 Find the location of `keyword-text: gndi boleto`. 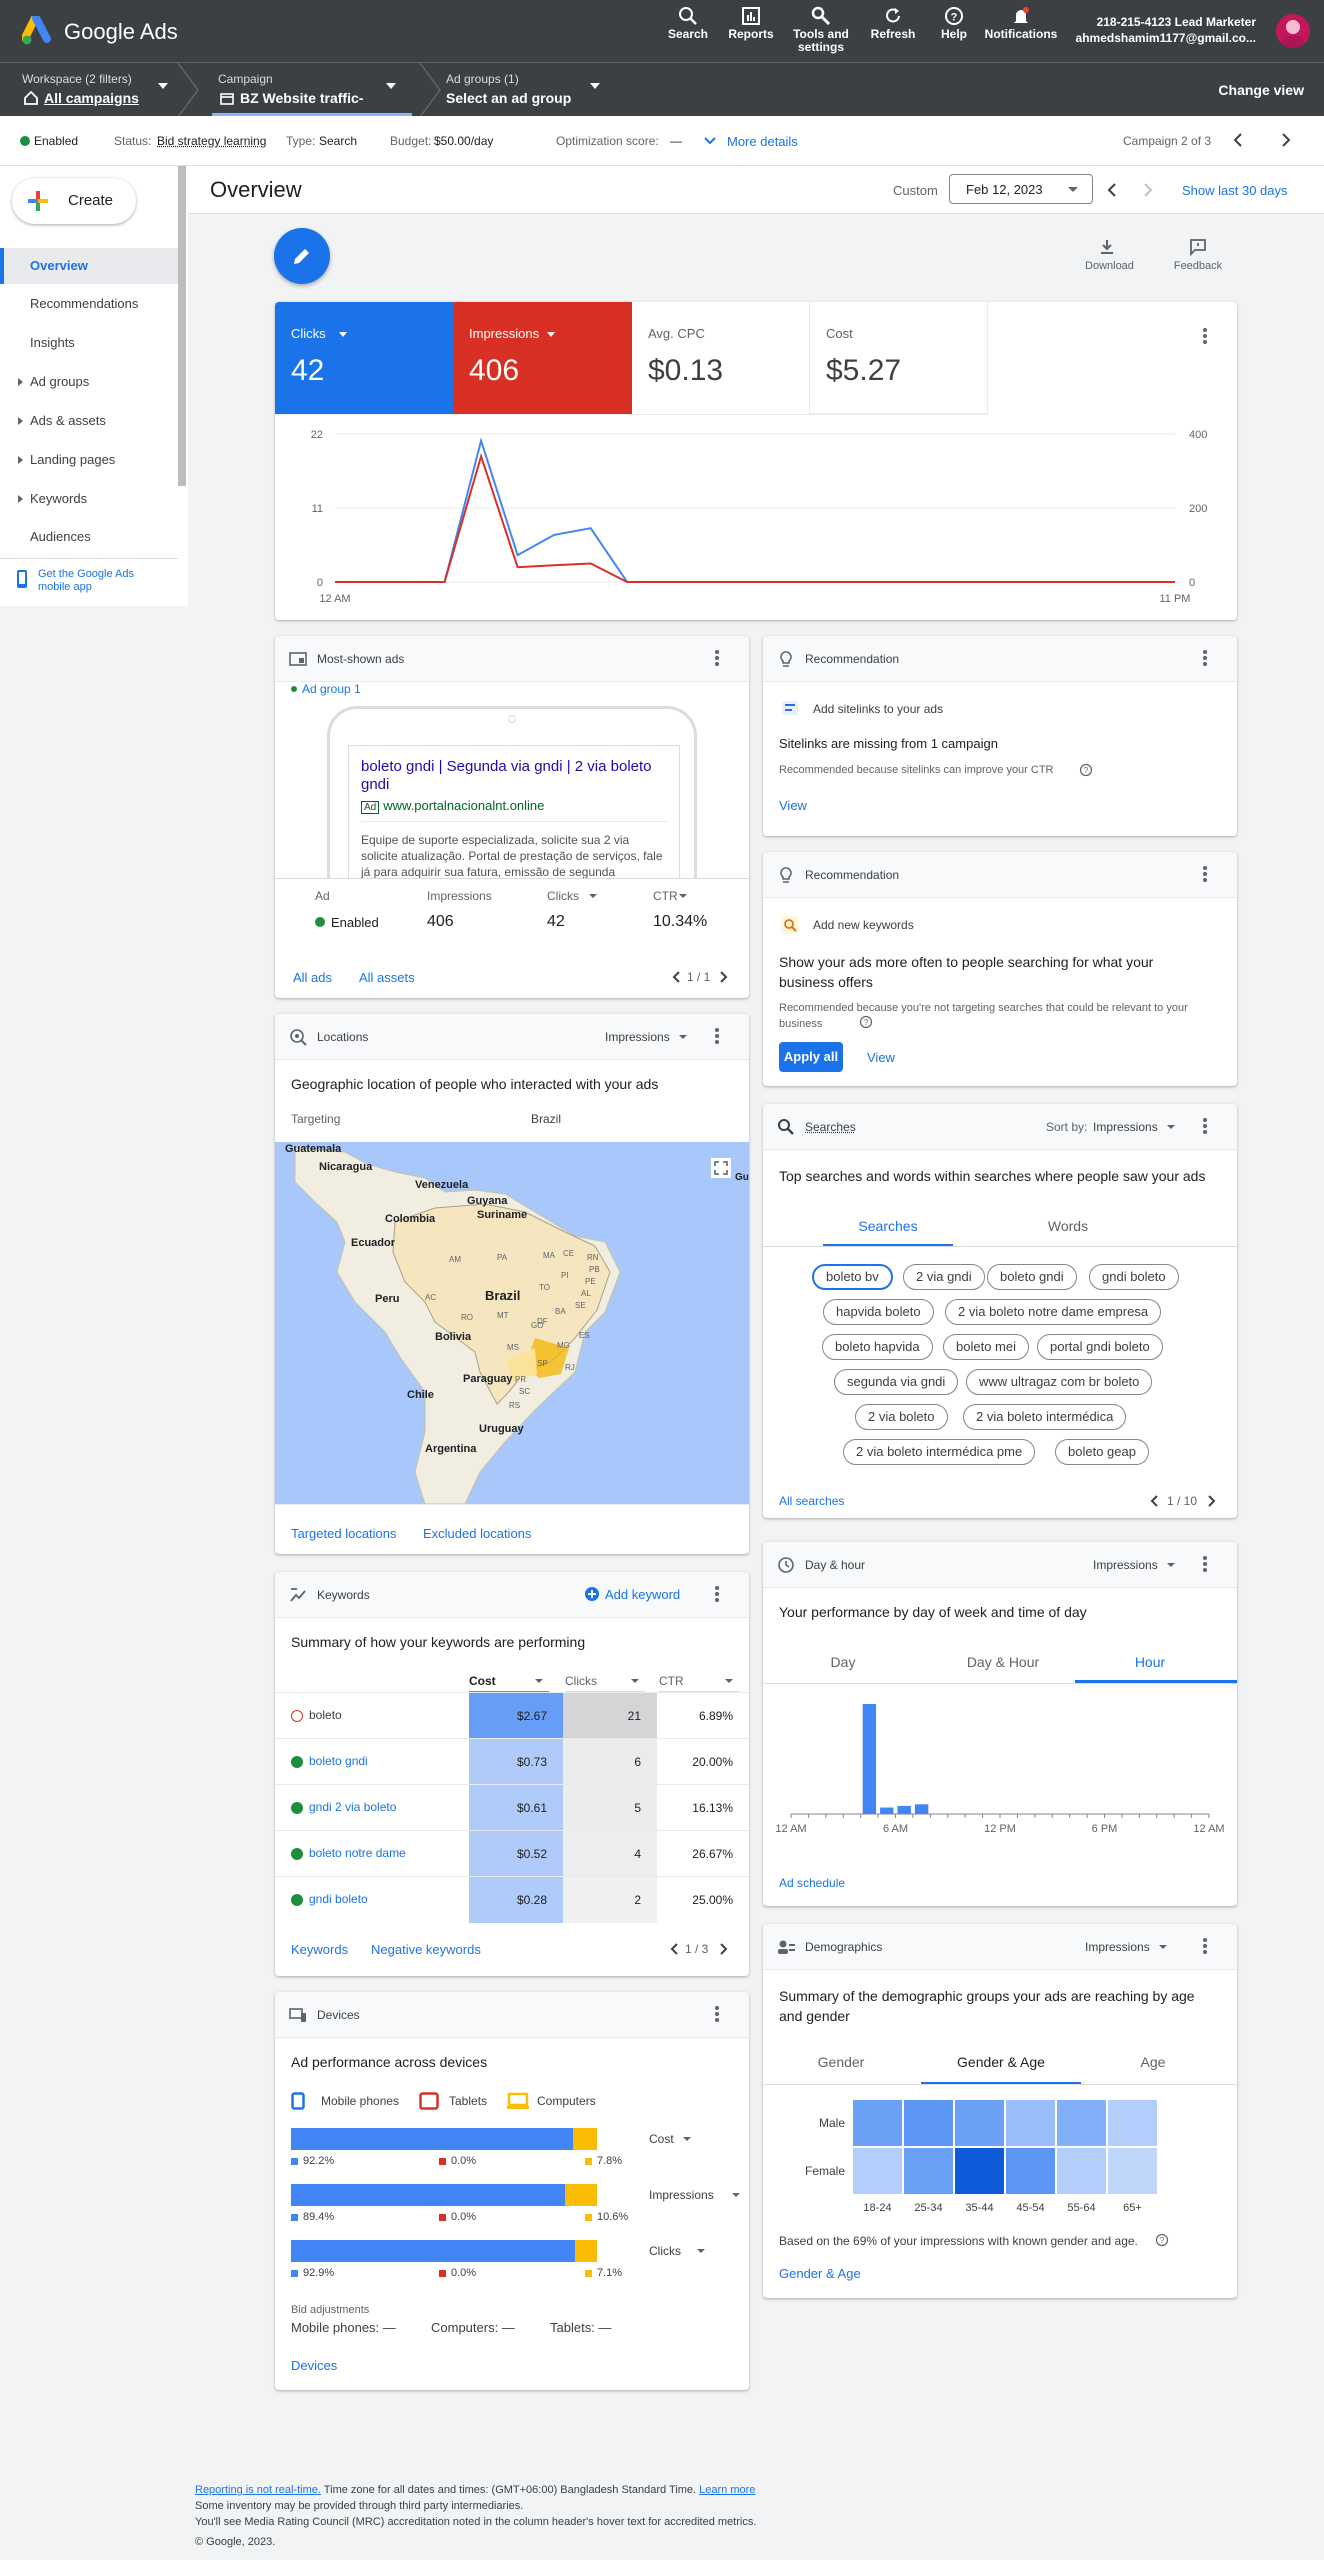

keyword-text: gndi boleto is located at coordinates (338, 1899).